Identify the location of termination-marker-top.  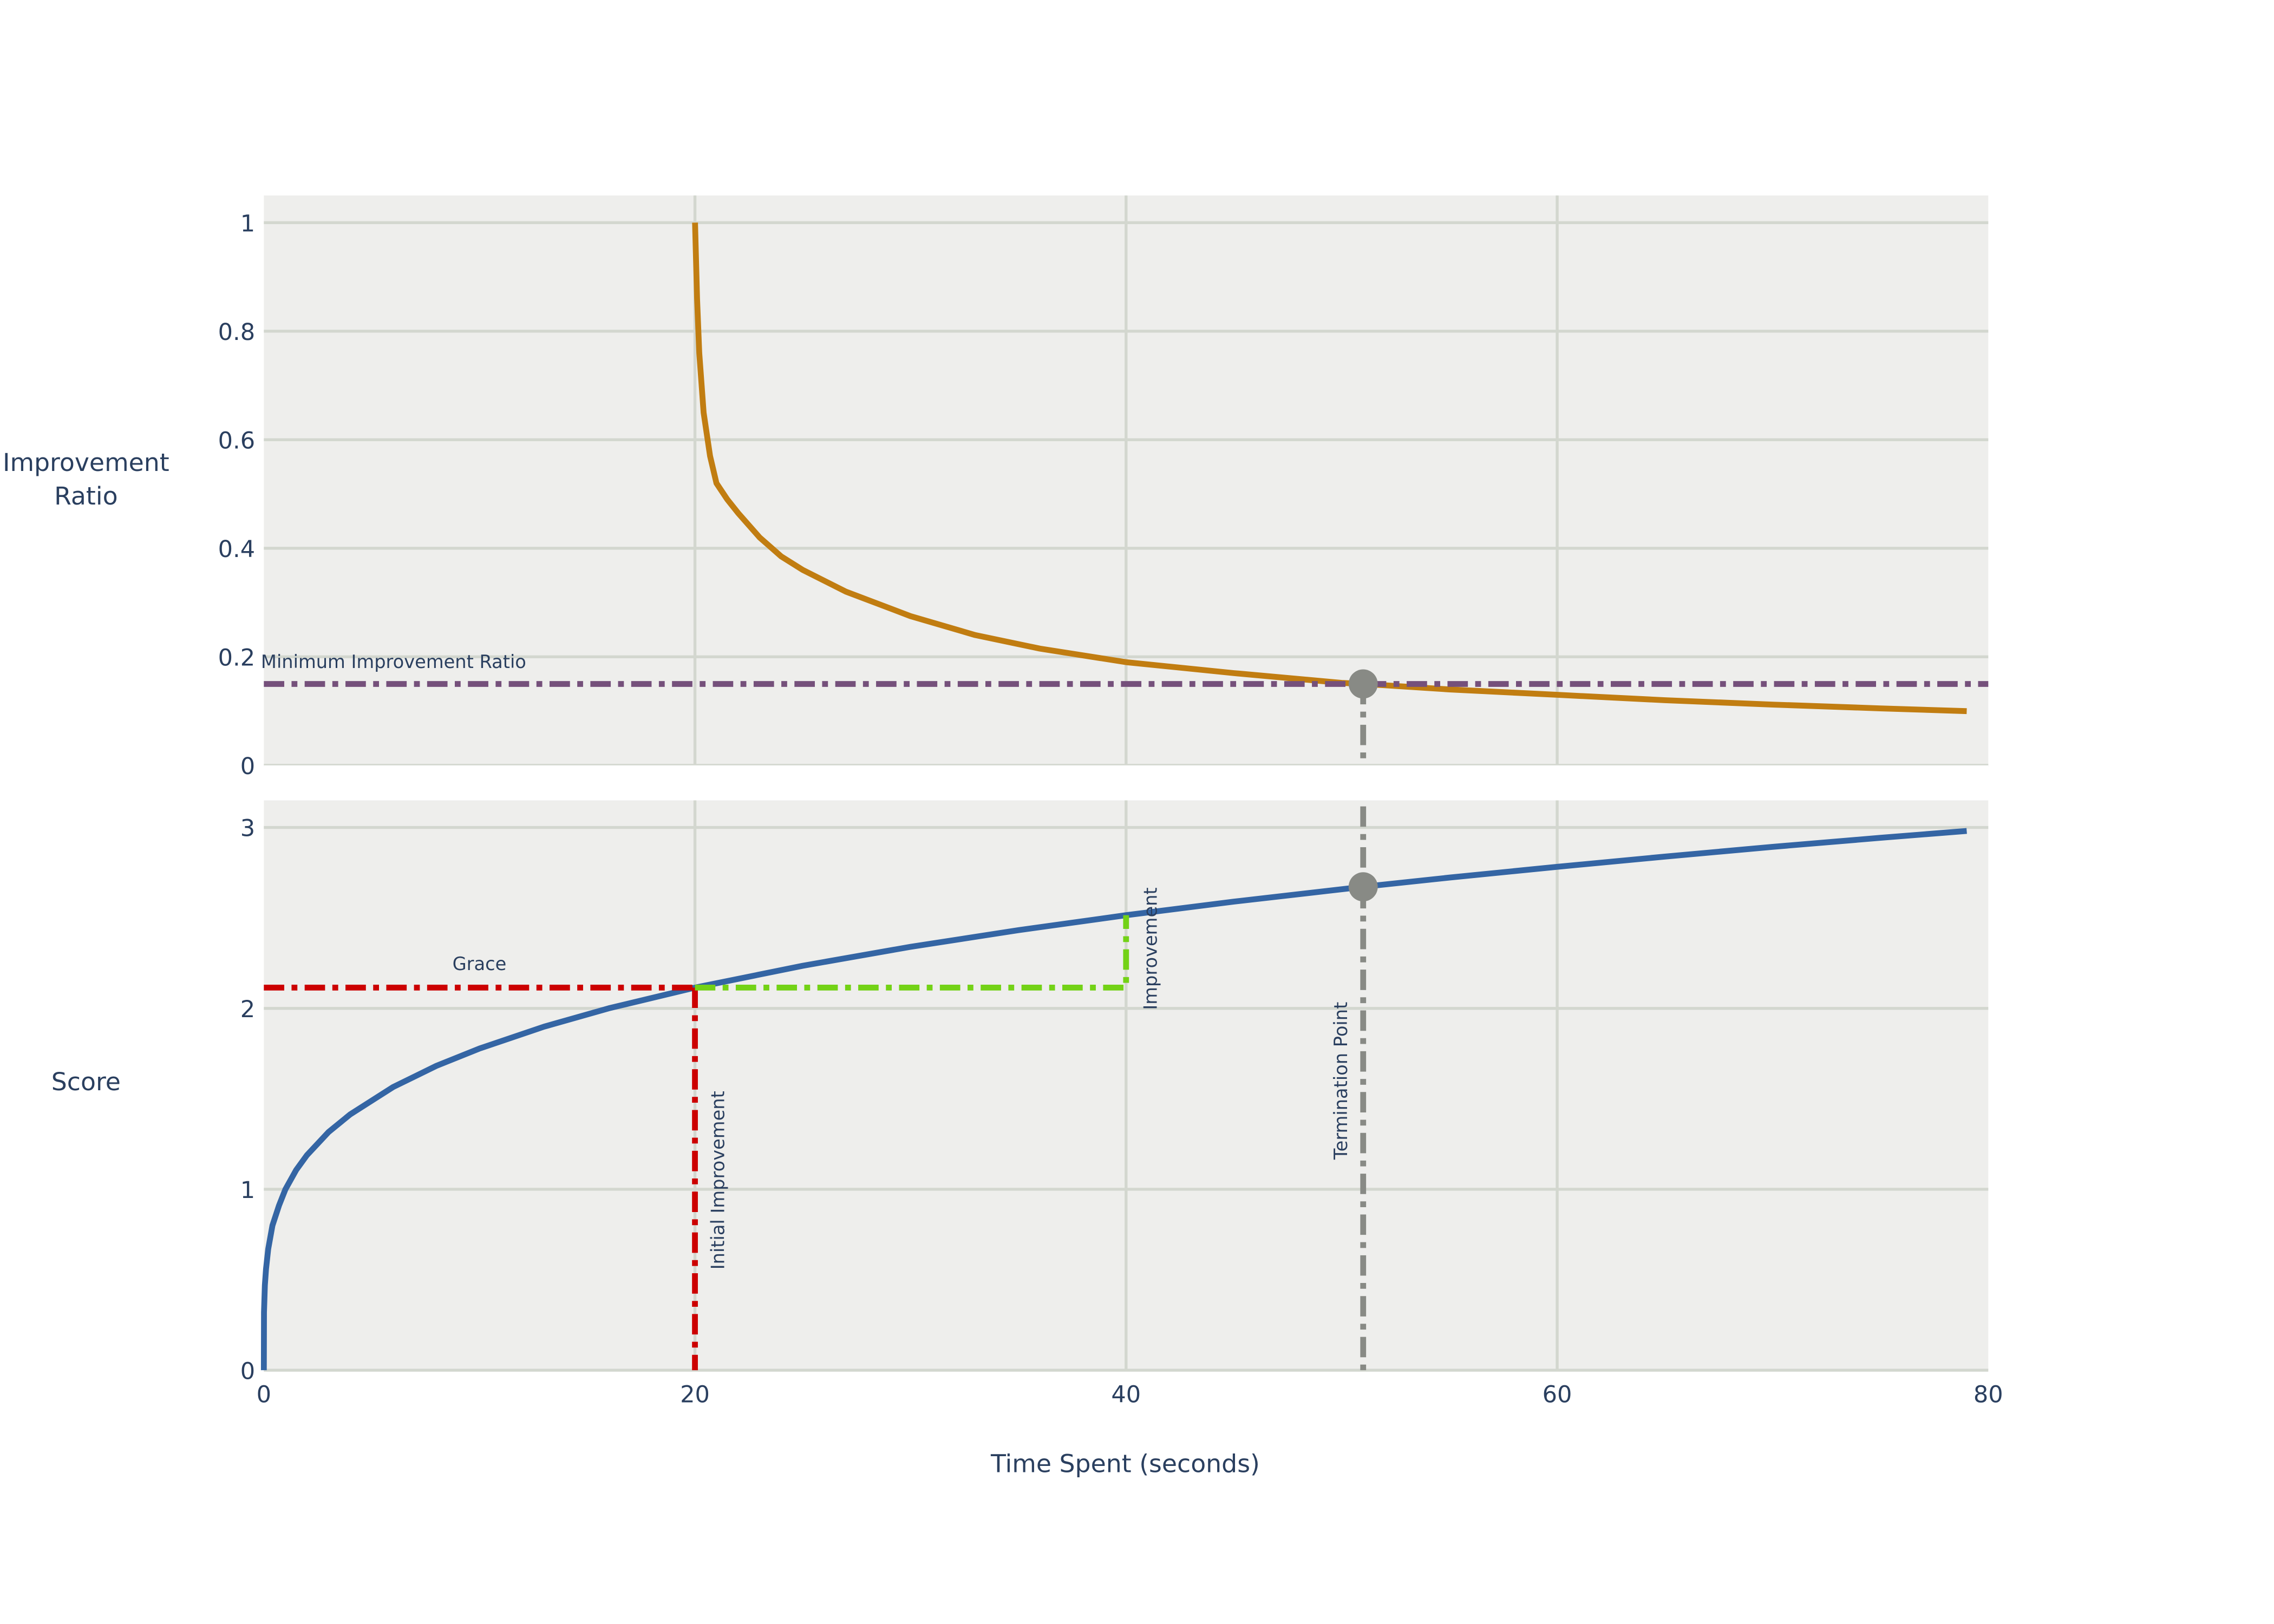
(1363, 684).